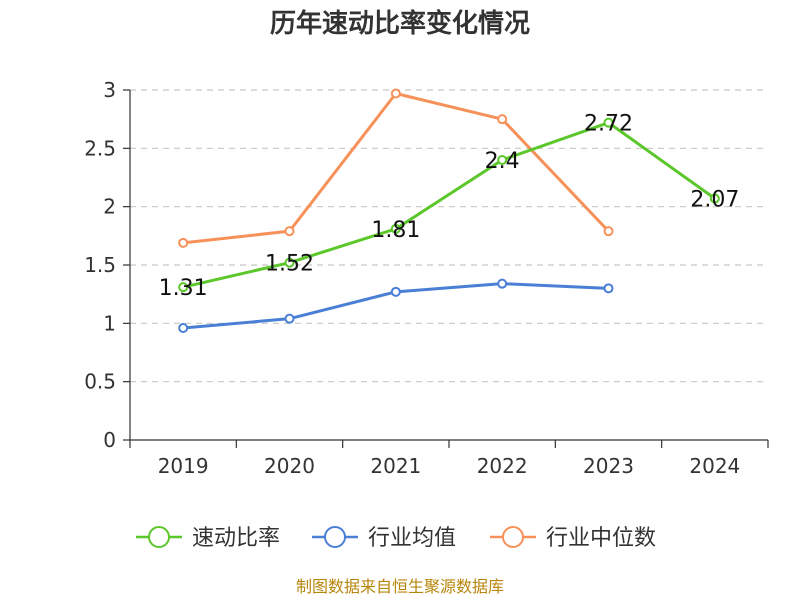  I want to click on data-label: 1.81, so click(395, 230).